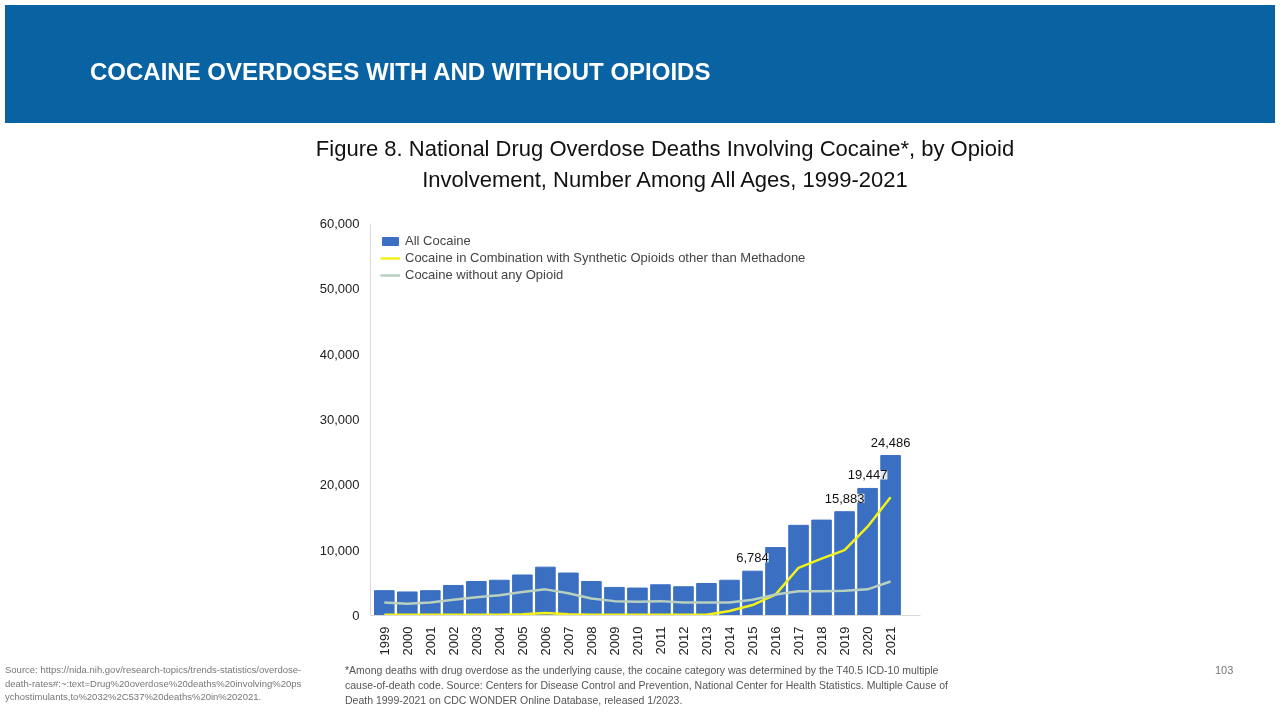 This screenshot has height=721, width=1285. I want to click on y-tick-label: 50,000, so click(339, 289).